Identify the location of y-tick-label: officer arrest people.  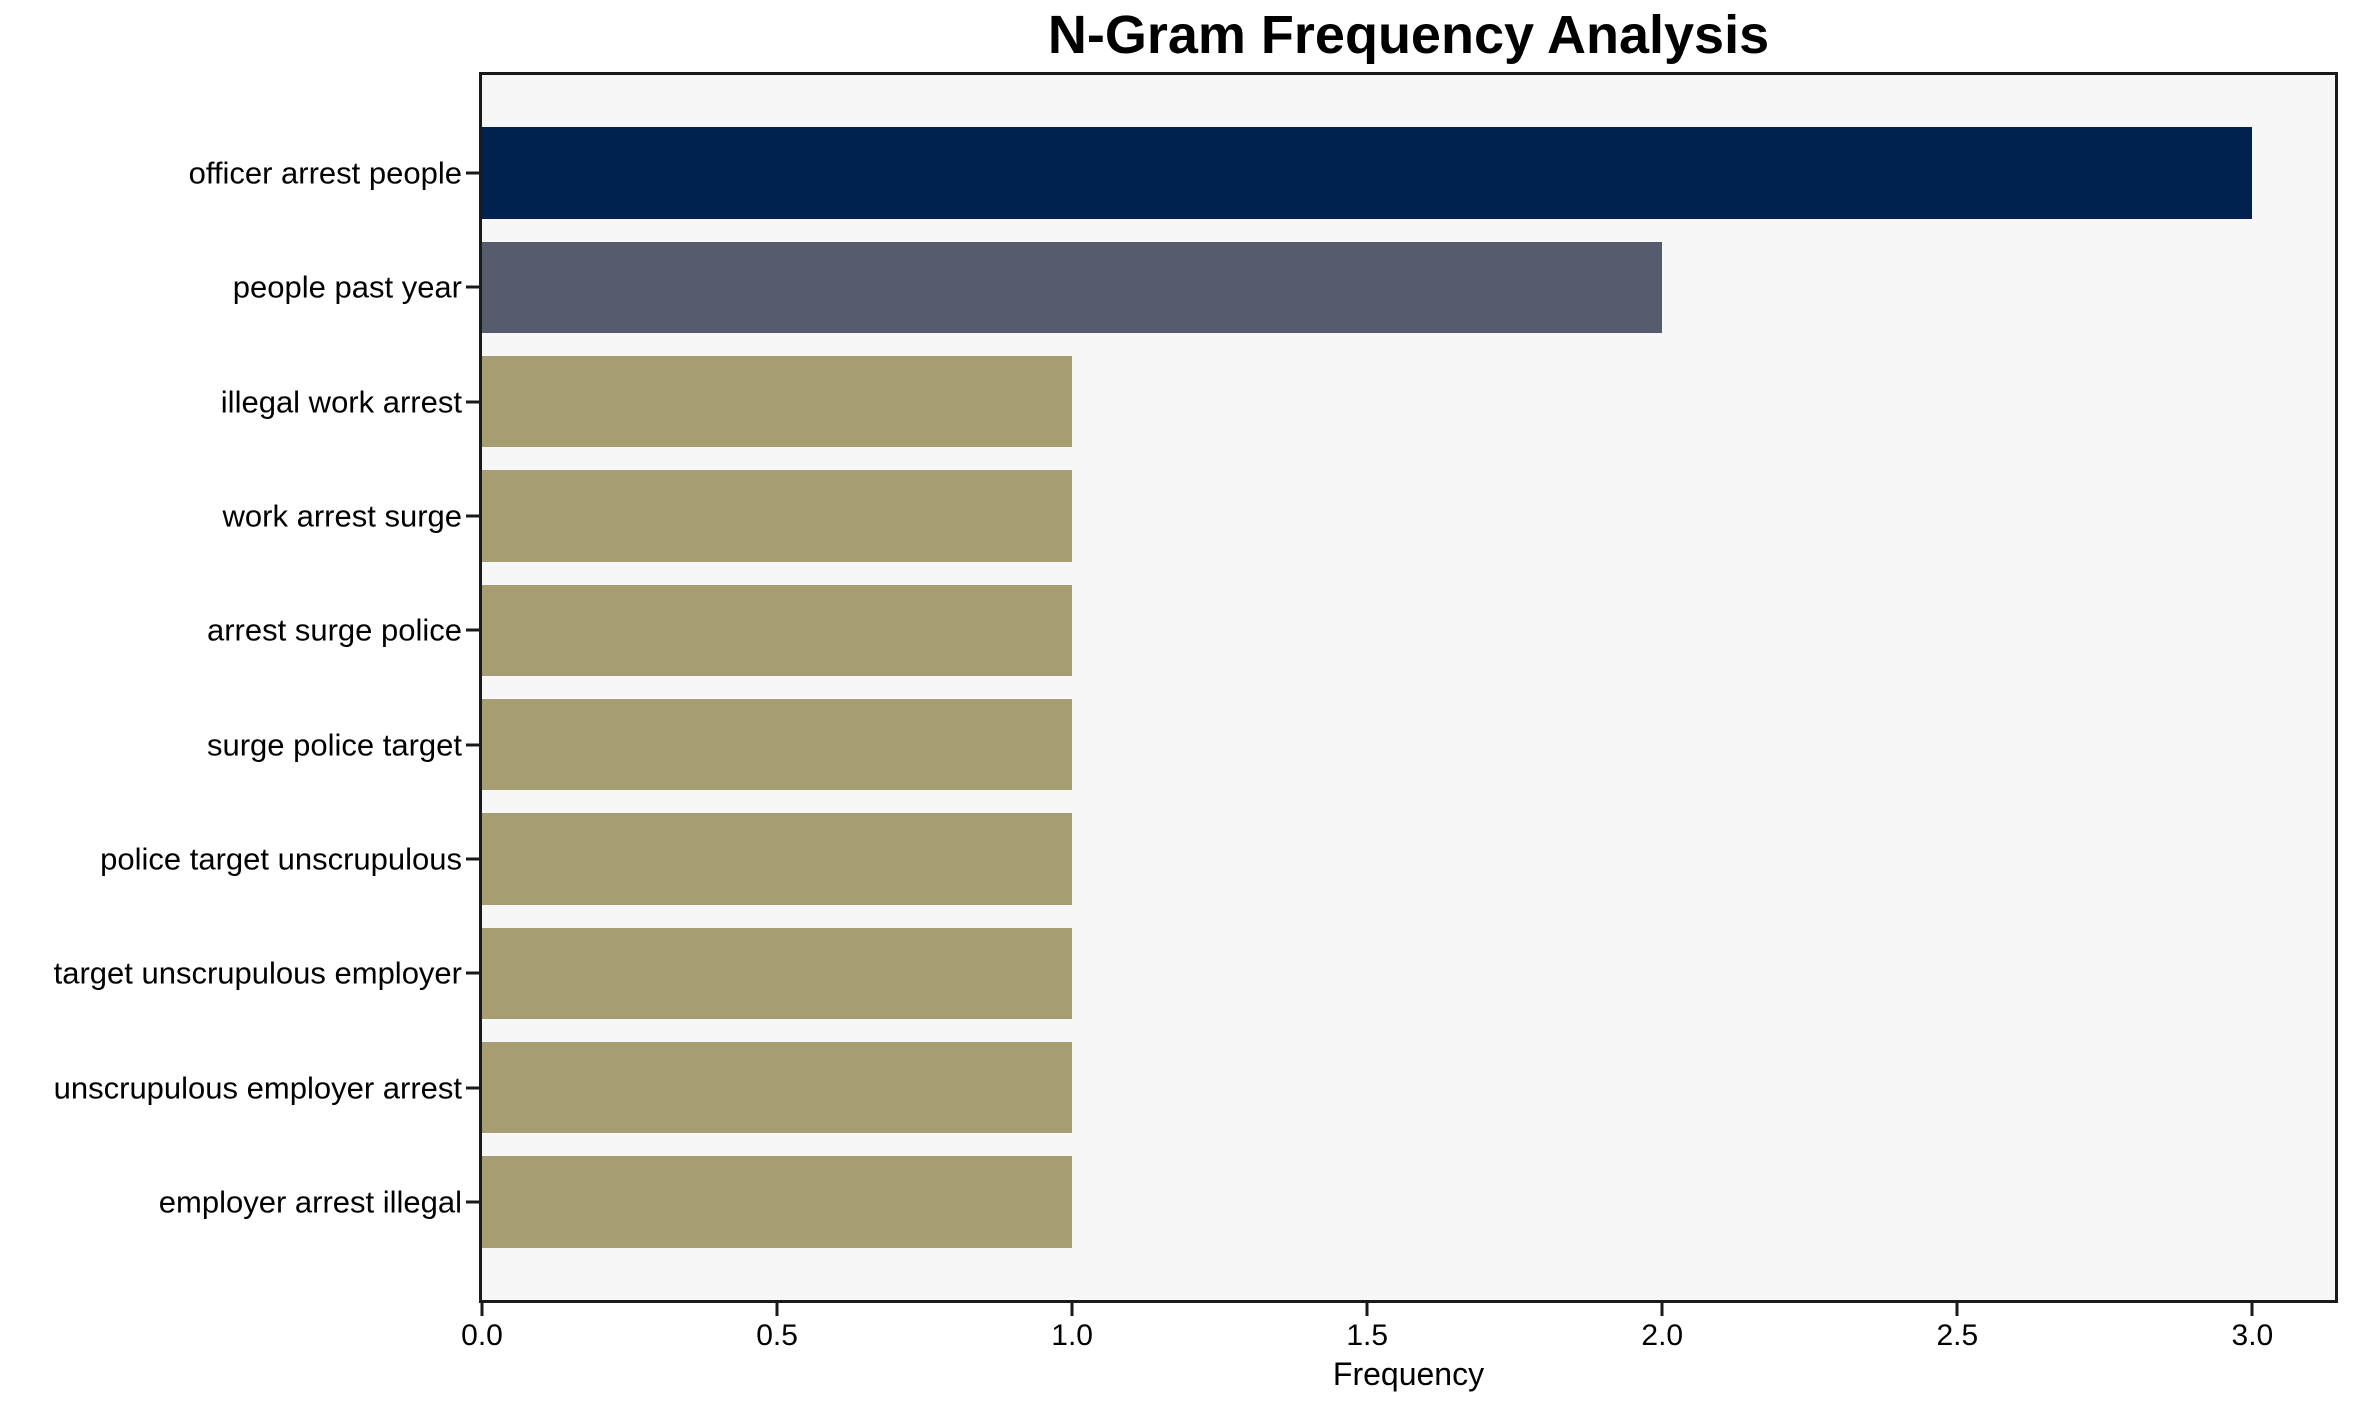
(325, 173).